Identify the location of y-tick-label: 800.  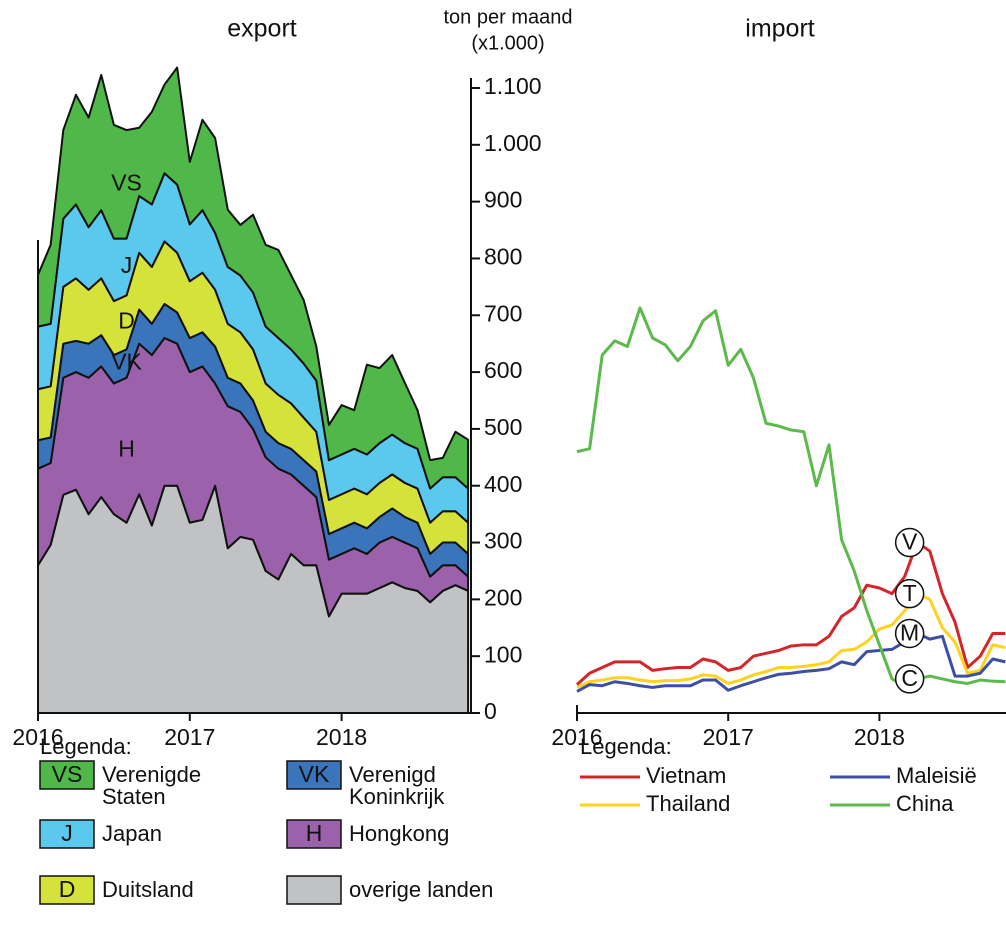
(503, 257).